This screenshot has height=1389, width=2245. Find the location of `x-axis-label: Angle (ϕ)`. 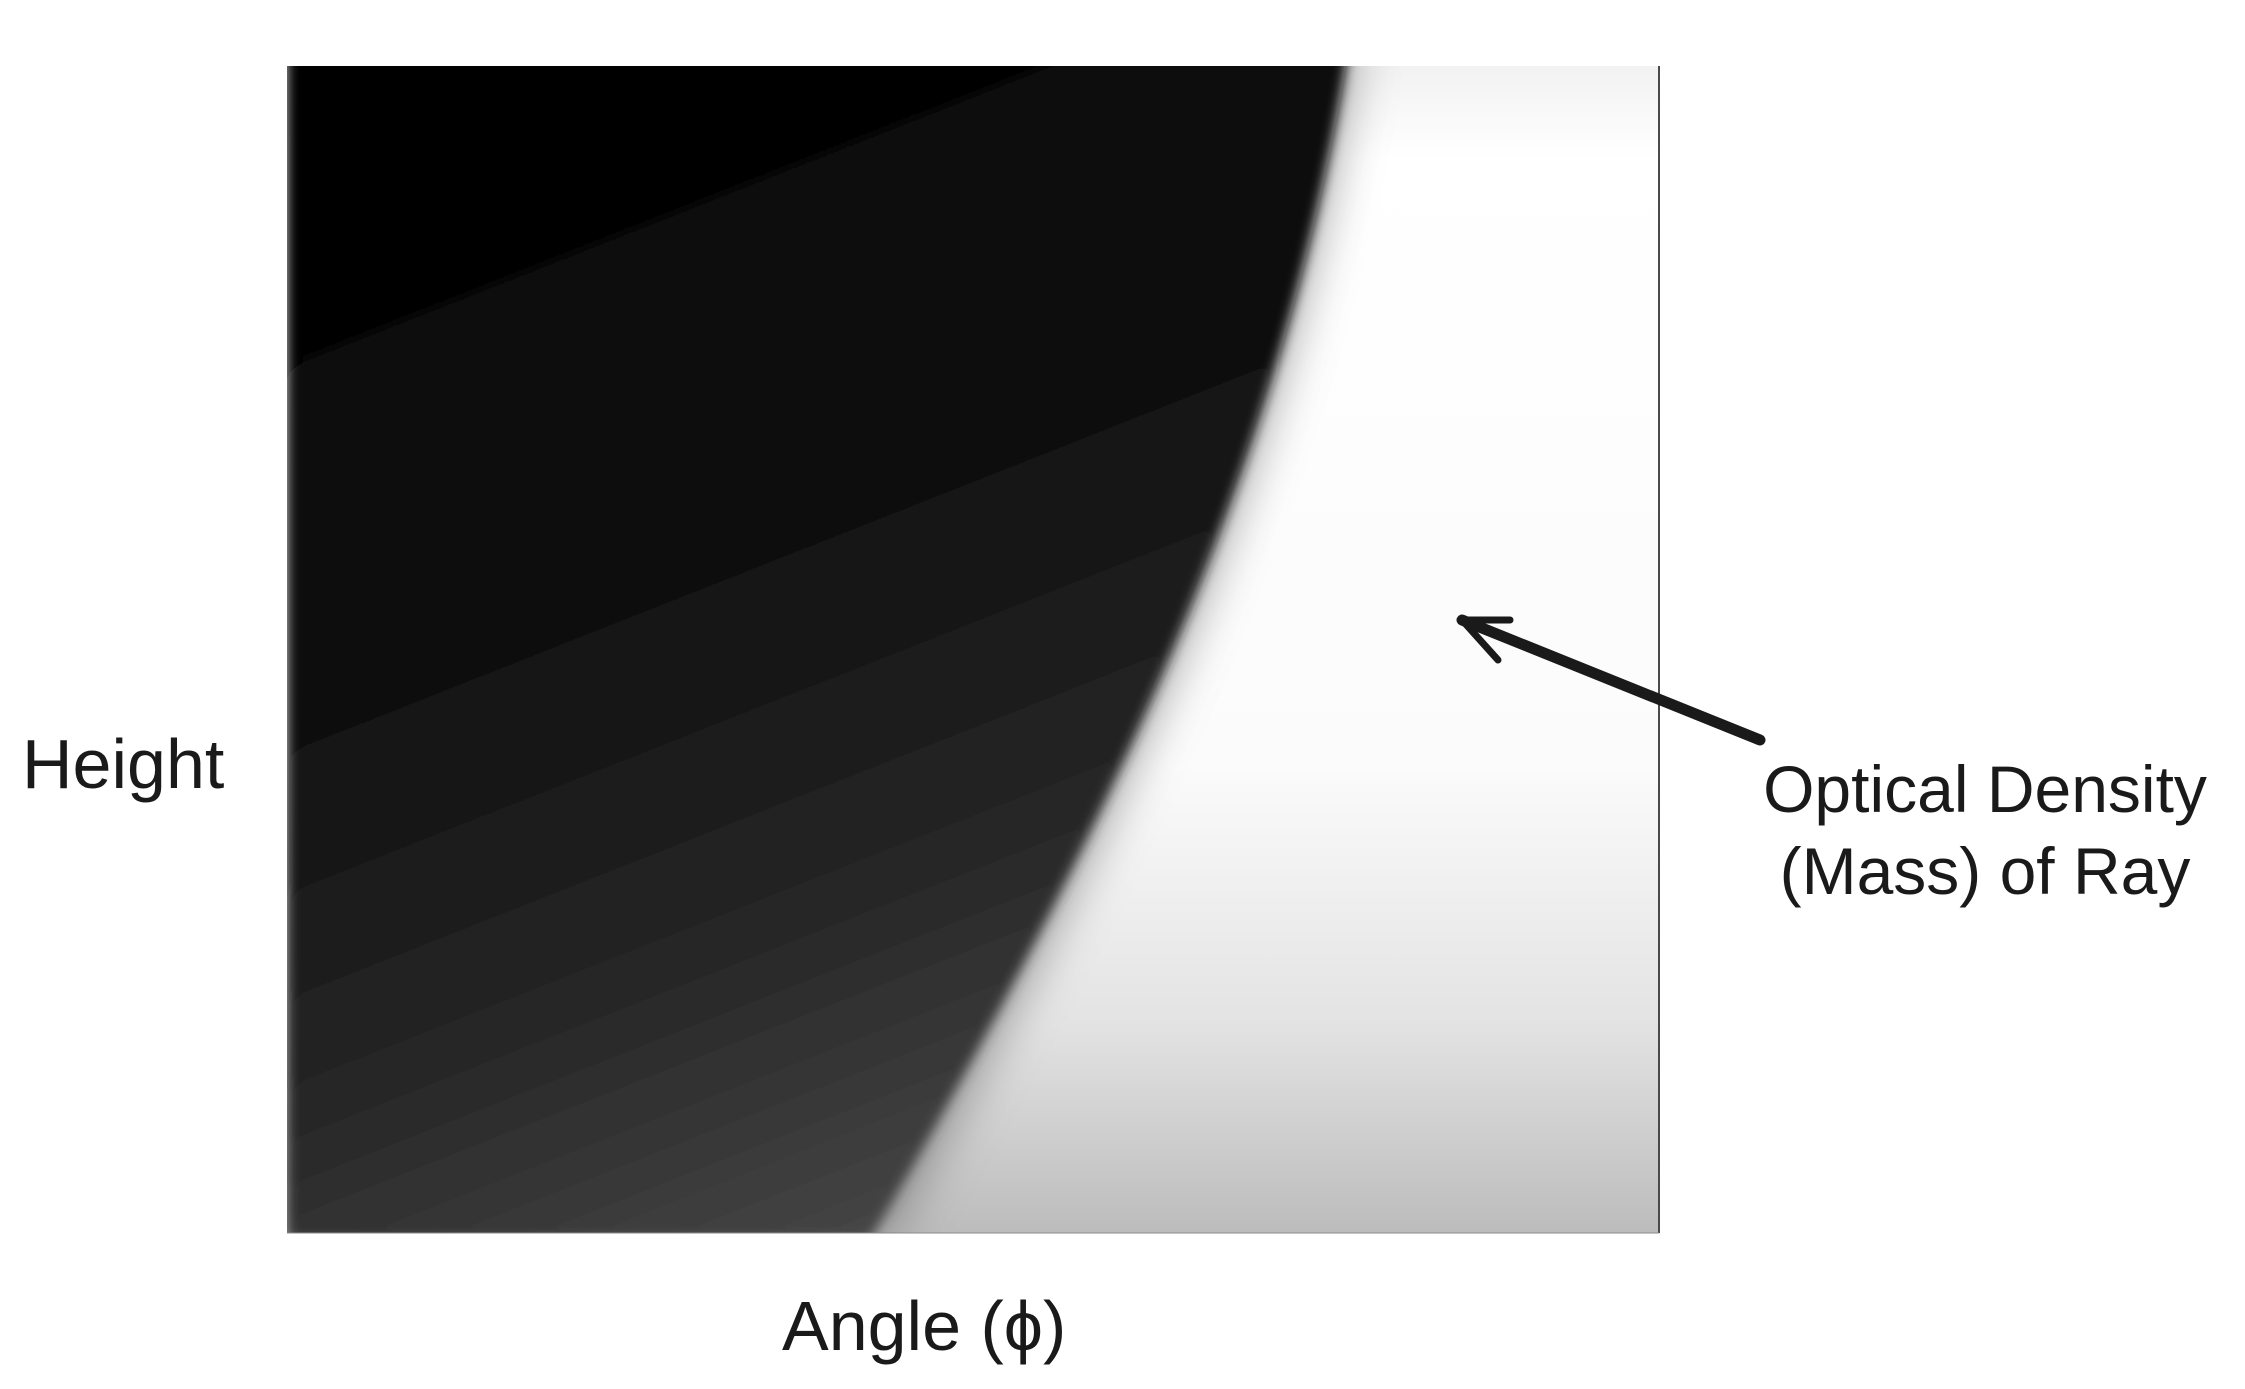

x-axis-label: Angle (ϕ) is located at coordinates (924, 1326).